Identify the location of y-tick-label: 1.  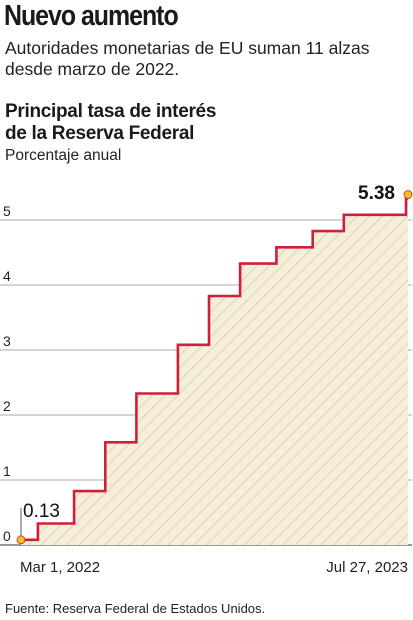
(7, 471).